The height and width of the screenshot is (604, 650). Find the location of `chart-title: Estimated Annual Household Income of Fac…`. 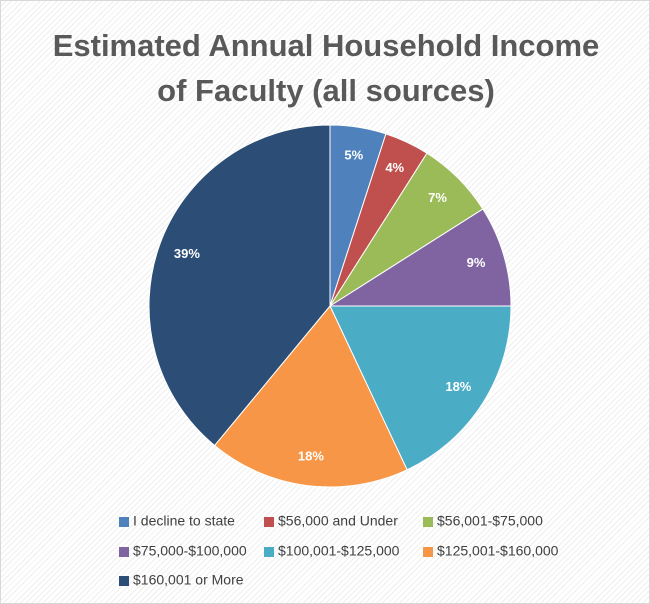

chart-title: Estimated Annual Household Income of Fac… is located at coordinates (326, 68).